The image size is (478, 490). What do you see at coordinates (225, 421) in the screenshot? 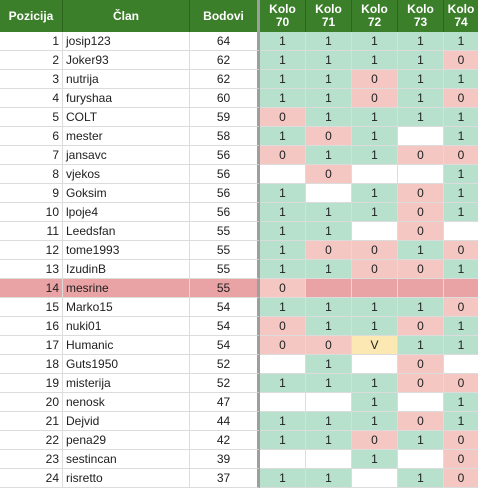
I see `bodovi-cell: 44` at bounding box center [225, 421].